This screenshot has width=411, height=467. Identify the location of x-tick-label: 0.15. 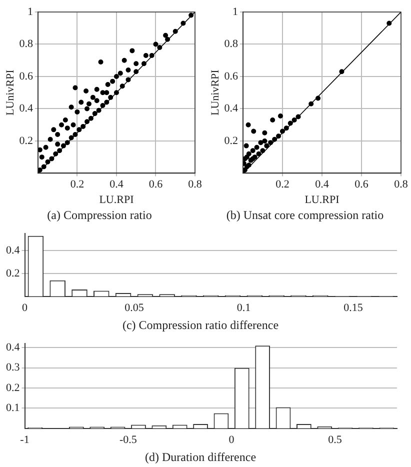
(354, 308).